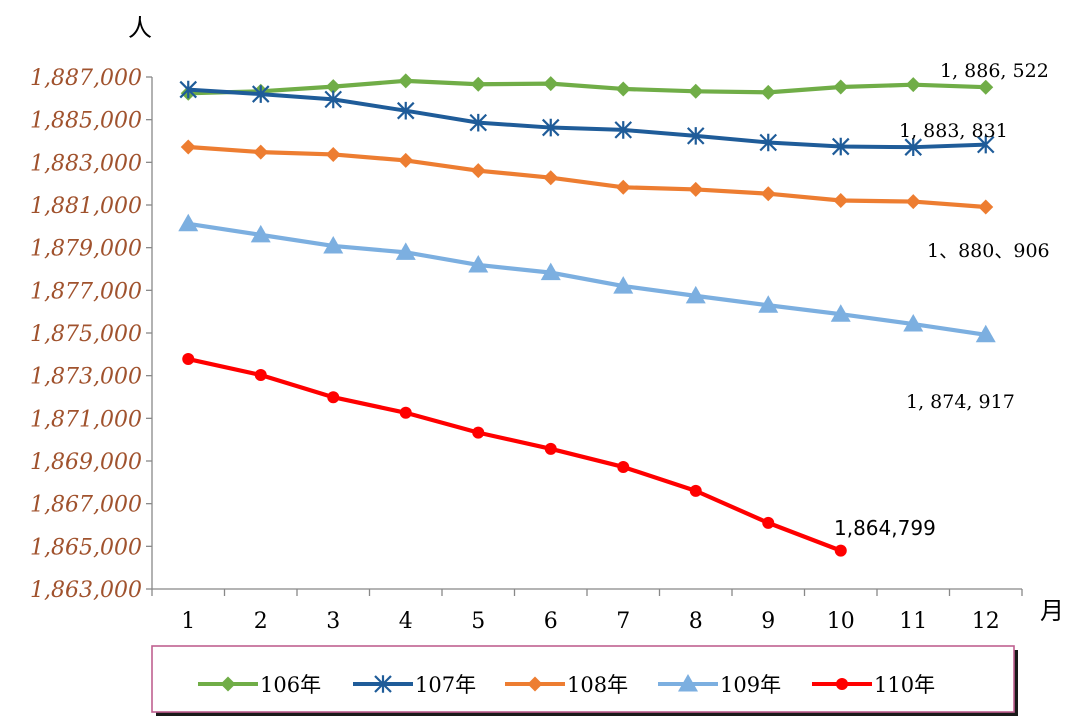 This screenshot has height=724, width=1066. Describe the element at coordinates (994, 71) in the screenshot. I see `end-value-label: 1, 886, 522` at that location.